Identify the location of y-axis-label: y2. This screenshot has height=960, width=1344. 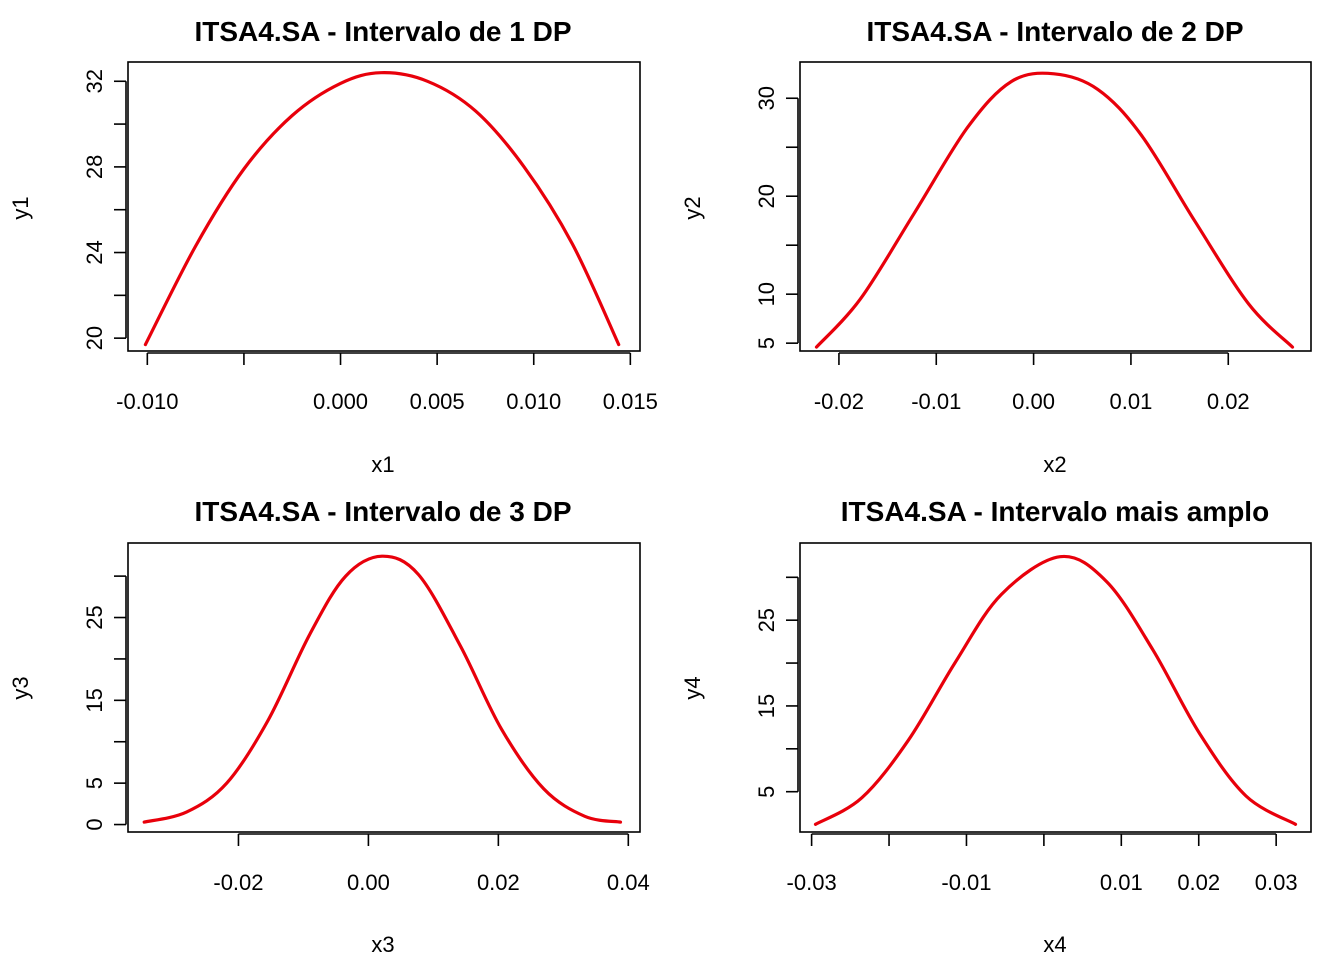
(692, 207).